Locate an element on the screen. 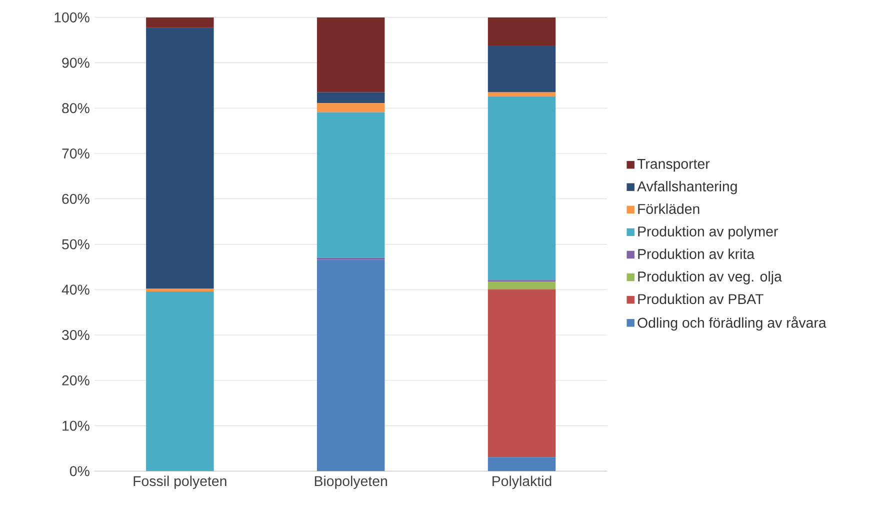  x-tick-label: Biopolyeten is located at coordinates (350, 482).